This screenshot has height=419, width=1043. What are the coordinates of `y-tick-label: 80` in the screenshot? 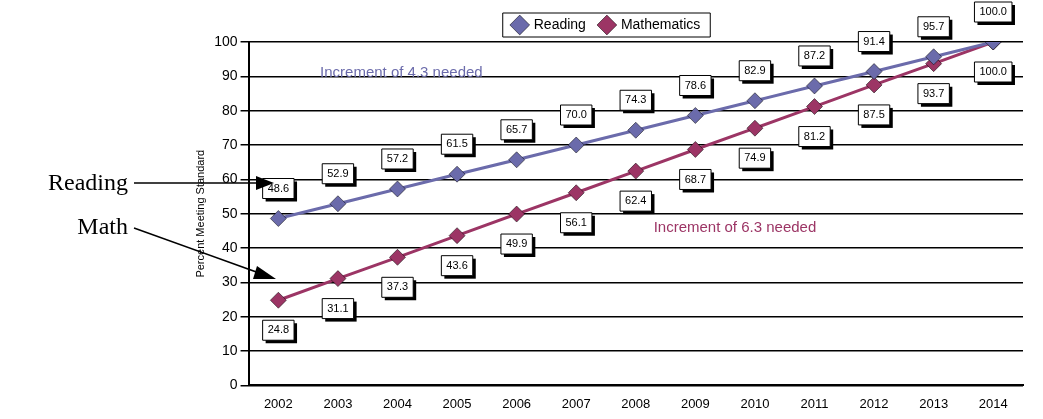 It's located at (229, 109).